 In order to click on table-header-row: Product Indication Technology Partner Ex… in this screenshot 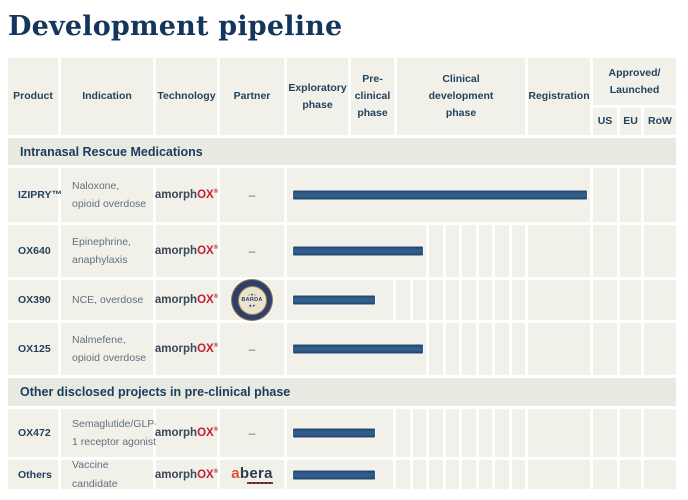, I will do `click(342, 96)`.